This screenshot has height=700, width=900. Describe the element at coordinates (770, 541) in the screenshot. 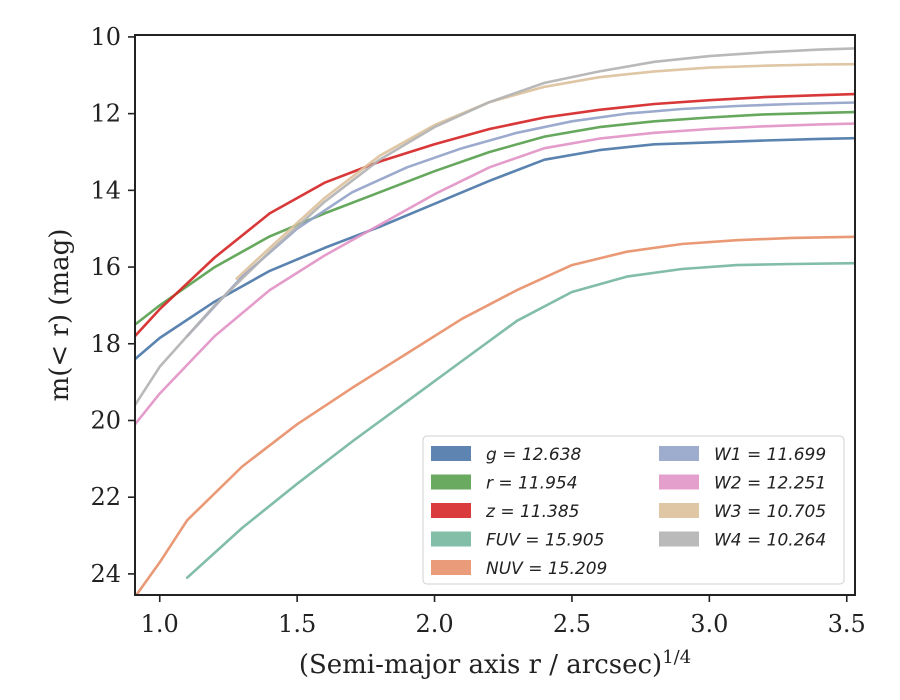

I see `legend-label-8: W4 = 10.264` at that location.